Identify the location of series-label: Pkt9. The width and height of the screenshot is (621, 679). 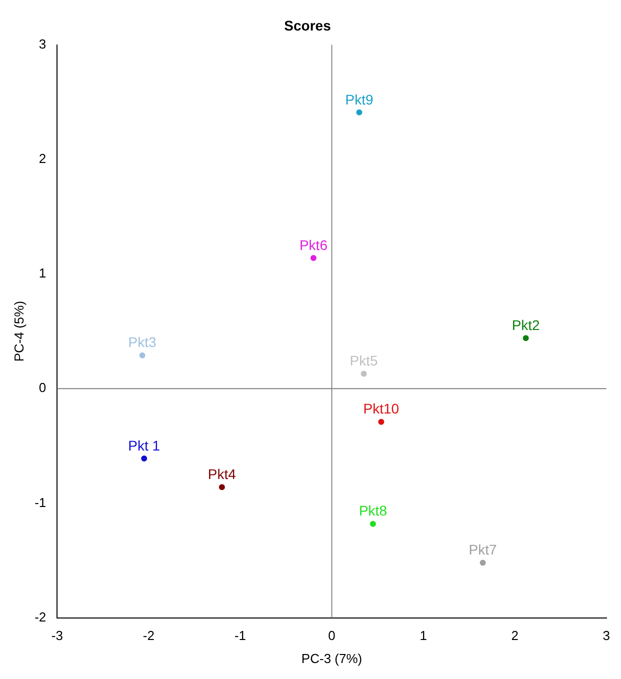
(359, 99).